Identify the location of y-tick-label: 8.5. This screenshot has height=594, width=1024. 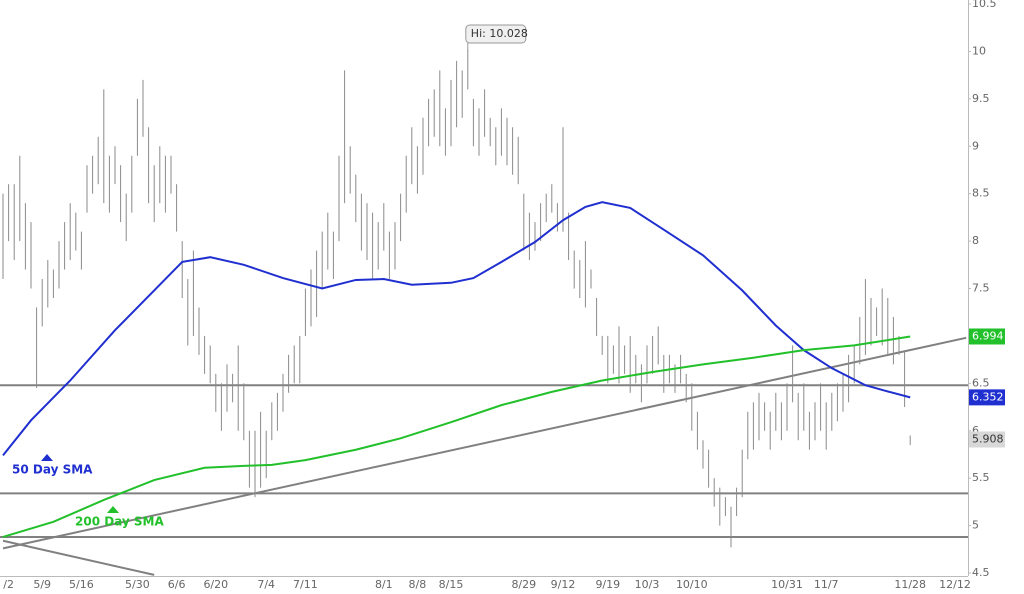
(981, 193).